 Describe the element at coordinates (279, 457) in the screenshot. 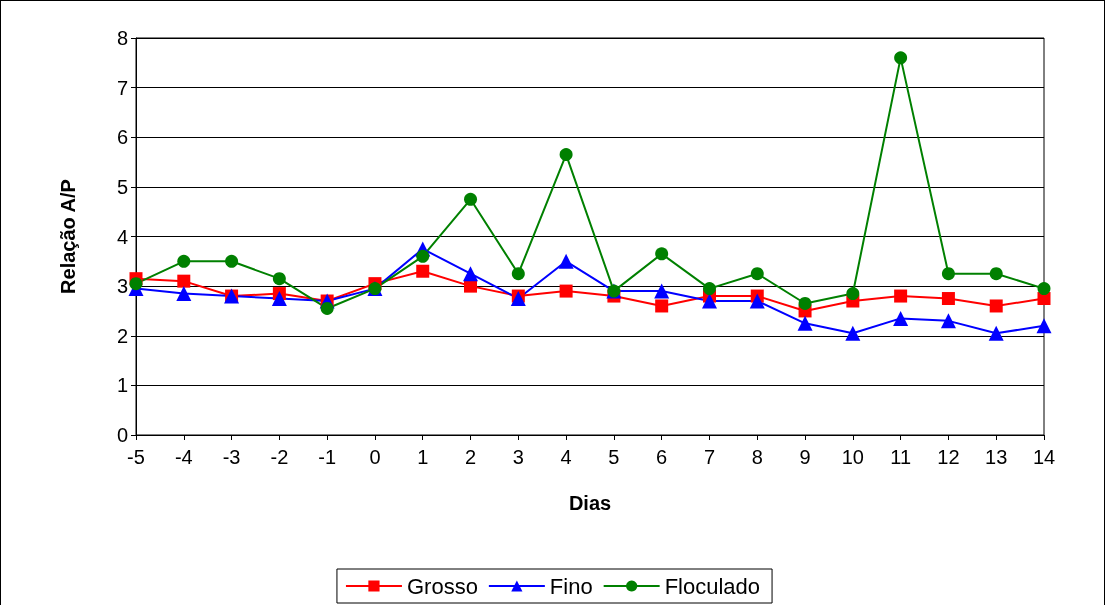

I see `x-tick-label: -2` at that location.